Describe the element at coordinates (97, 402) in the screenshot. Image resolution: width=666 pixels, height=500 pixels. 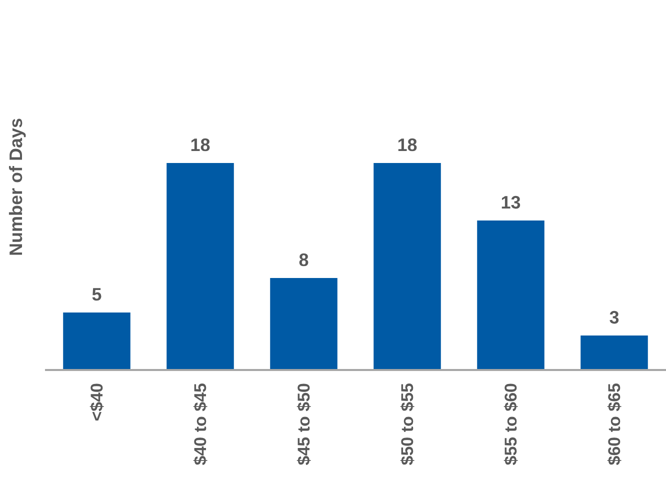
I see `x-tick-label: <$40` at that location.